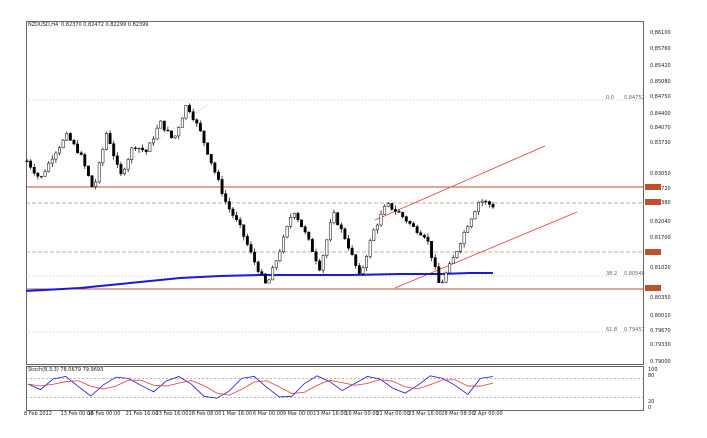  Describe the element at coordinates (653, 202) in the screenshot. I see `price-tag-current` at that location.